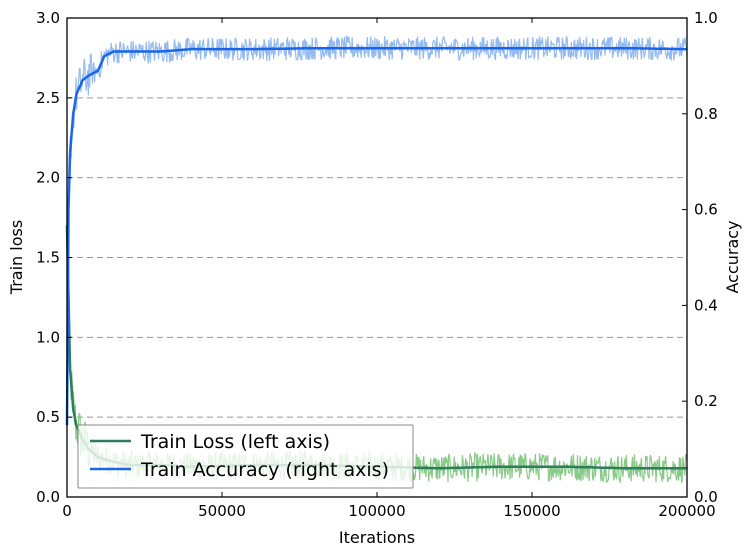  I want to click on x-tick-label: 50000, so click(222, 511).